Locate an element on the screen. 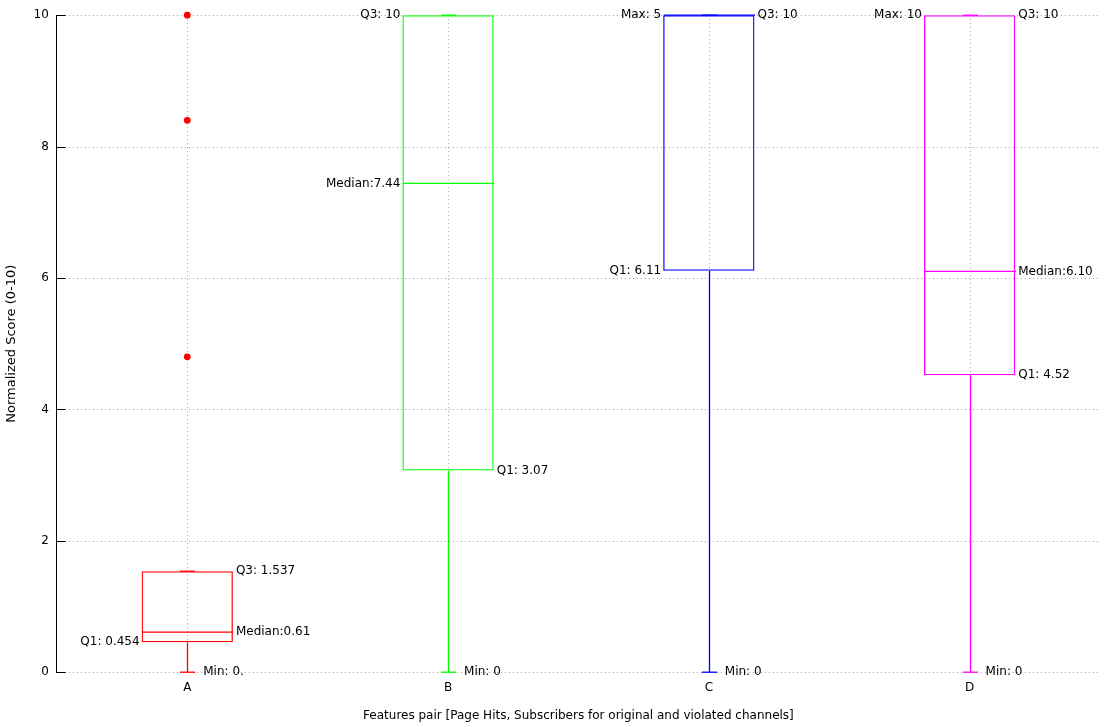 Image resolution: width=1104 pixels, height=727 pixels. x-tick-label: A is located at coordinates (188, 686).